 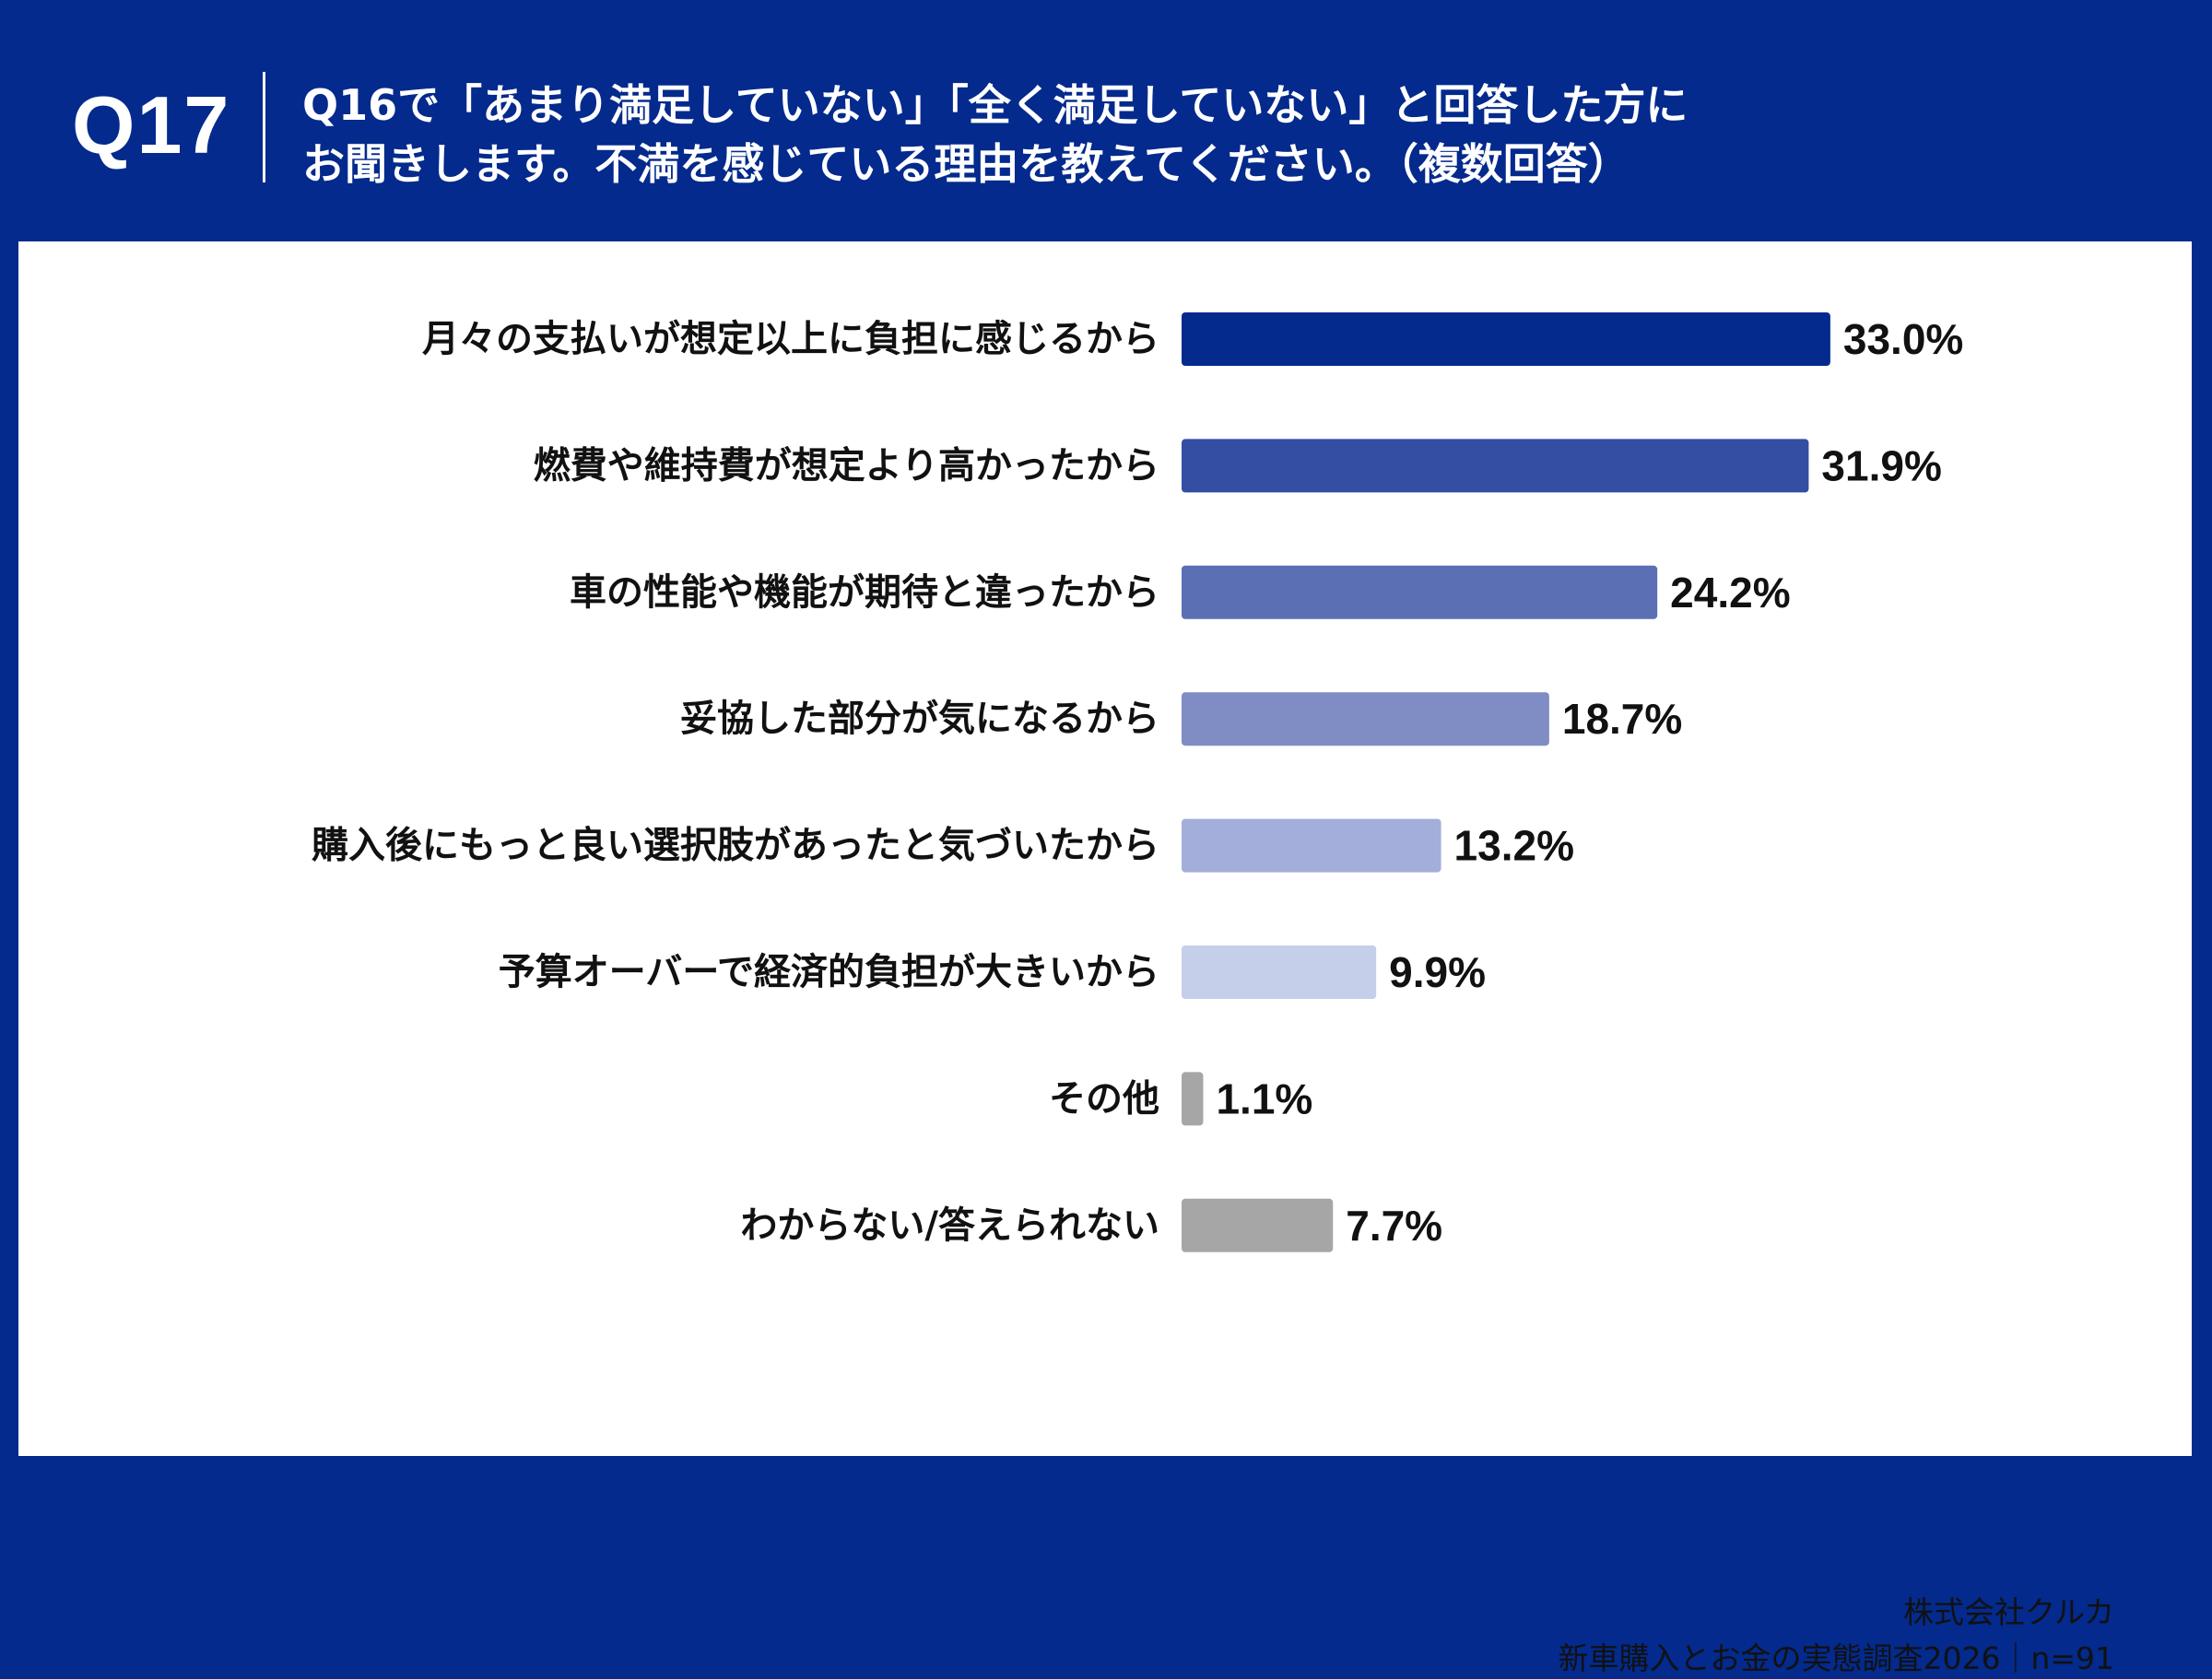 What do you see at coordinates (949, 1225) in the screenshot?
I see `category-label: わからない/答えられない` at bounding box center [949, 1225].